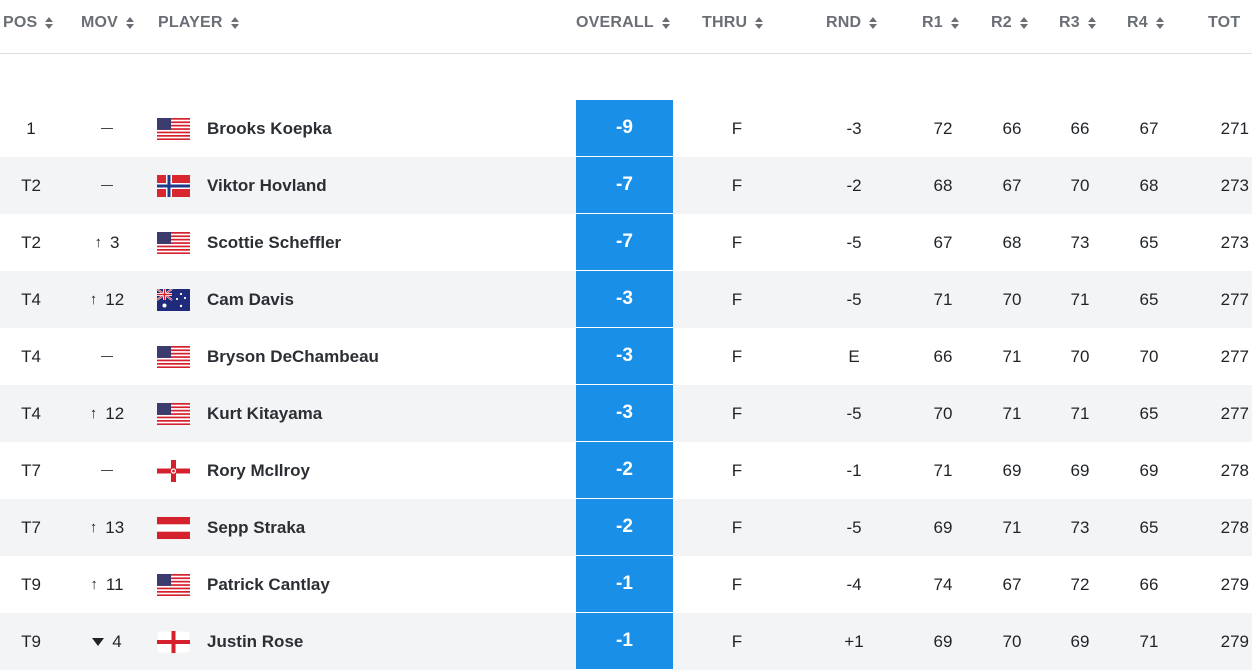 The height and width of the screenshot is (670, 1252). I want to click on column-header-r2: R2, so click(1009, 23).